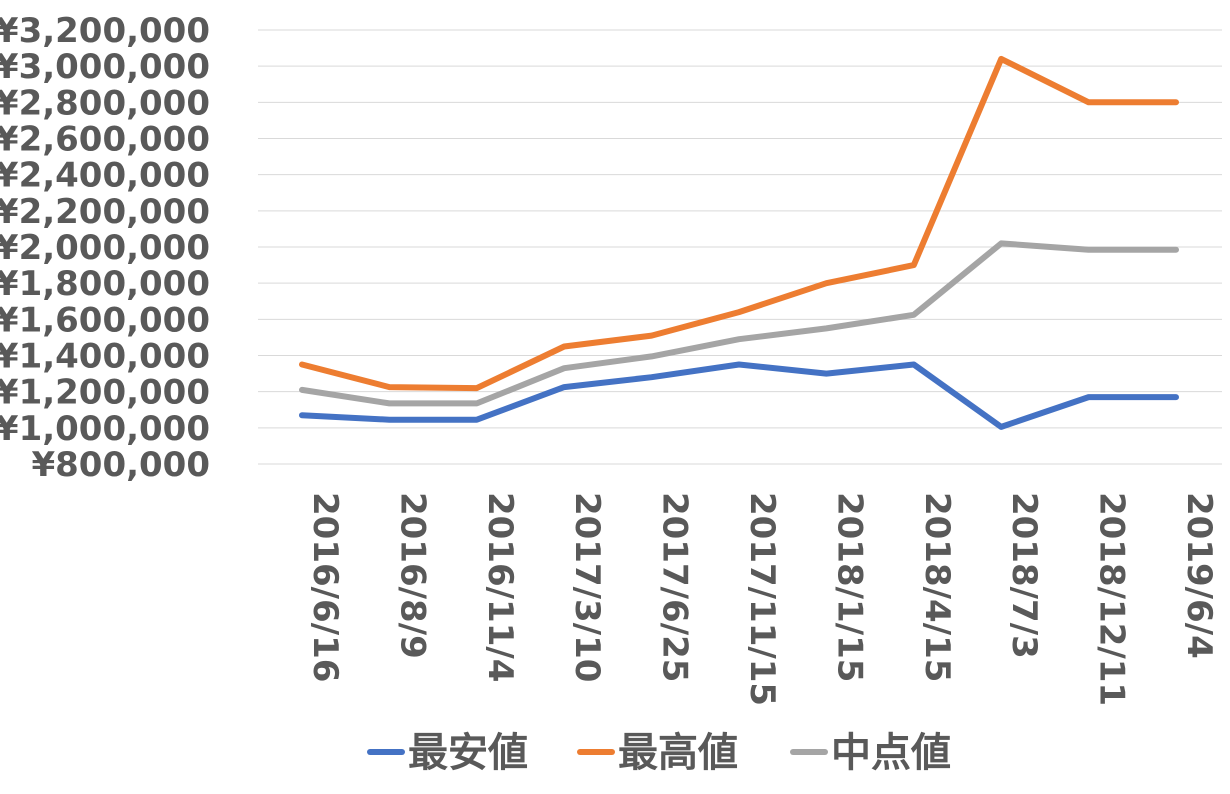 The height and width of the screenshot is (794, 1230). I want to click on y-tick-label: ¥1,800,000, so click(105, 284).